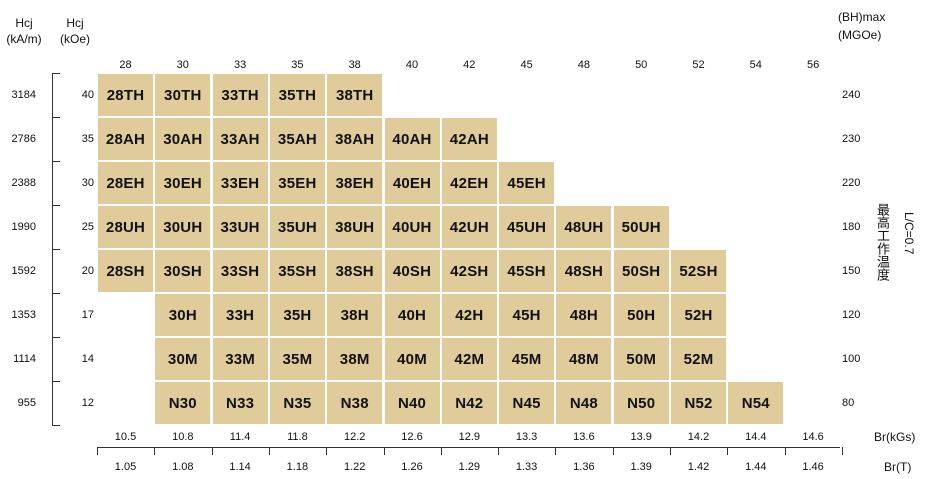  Describe the element at coordinates (756, 467) in the screenshot. I see `br-t-tick-label: 1.44` at that location.